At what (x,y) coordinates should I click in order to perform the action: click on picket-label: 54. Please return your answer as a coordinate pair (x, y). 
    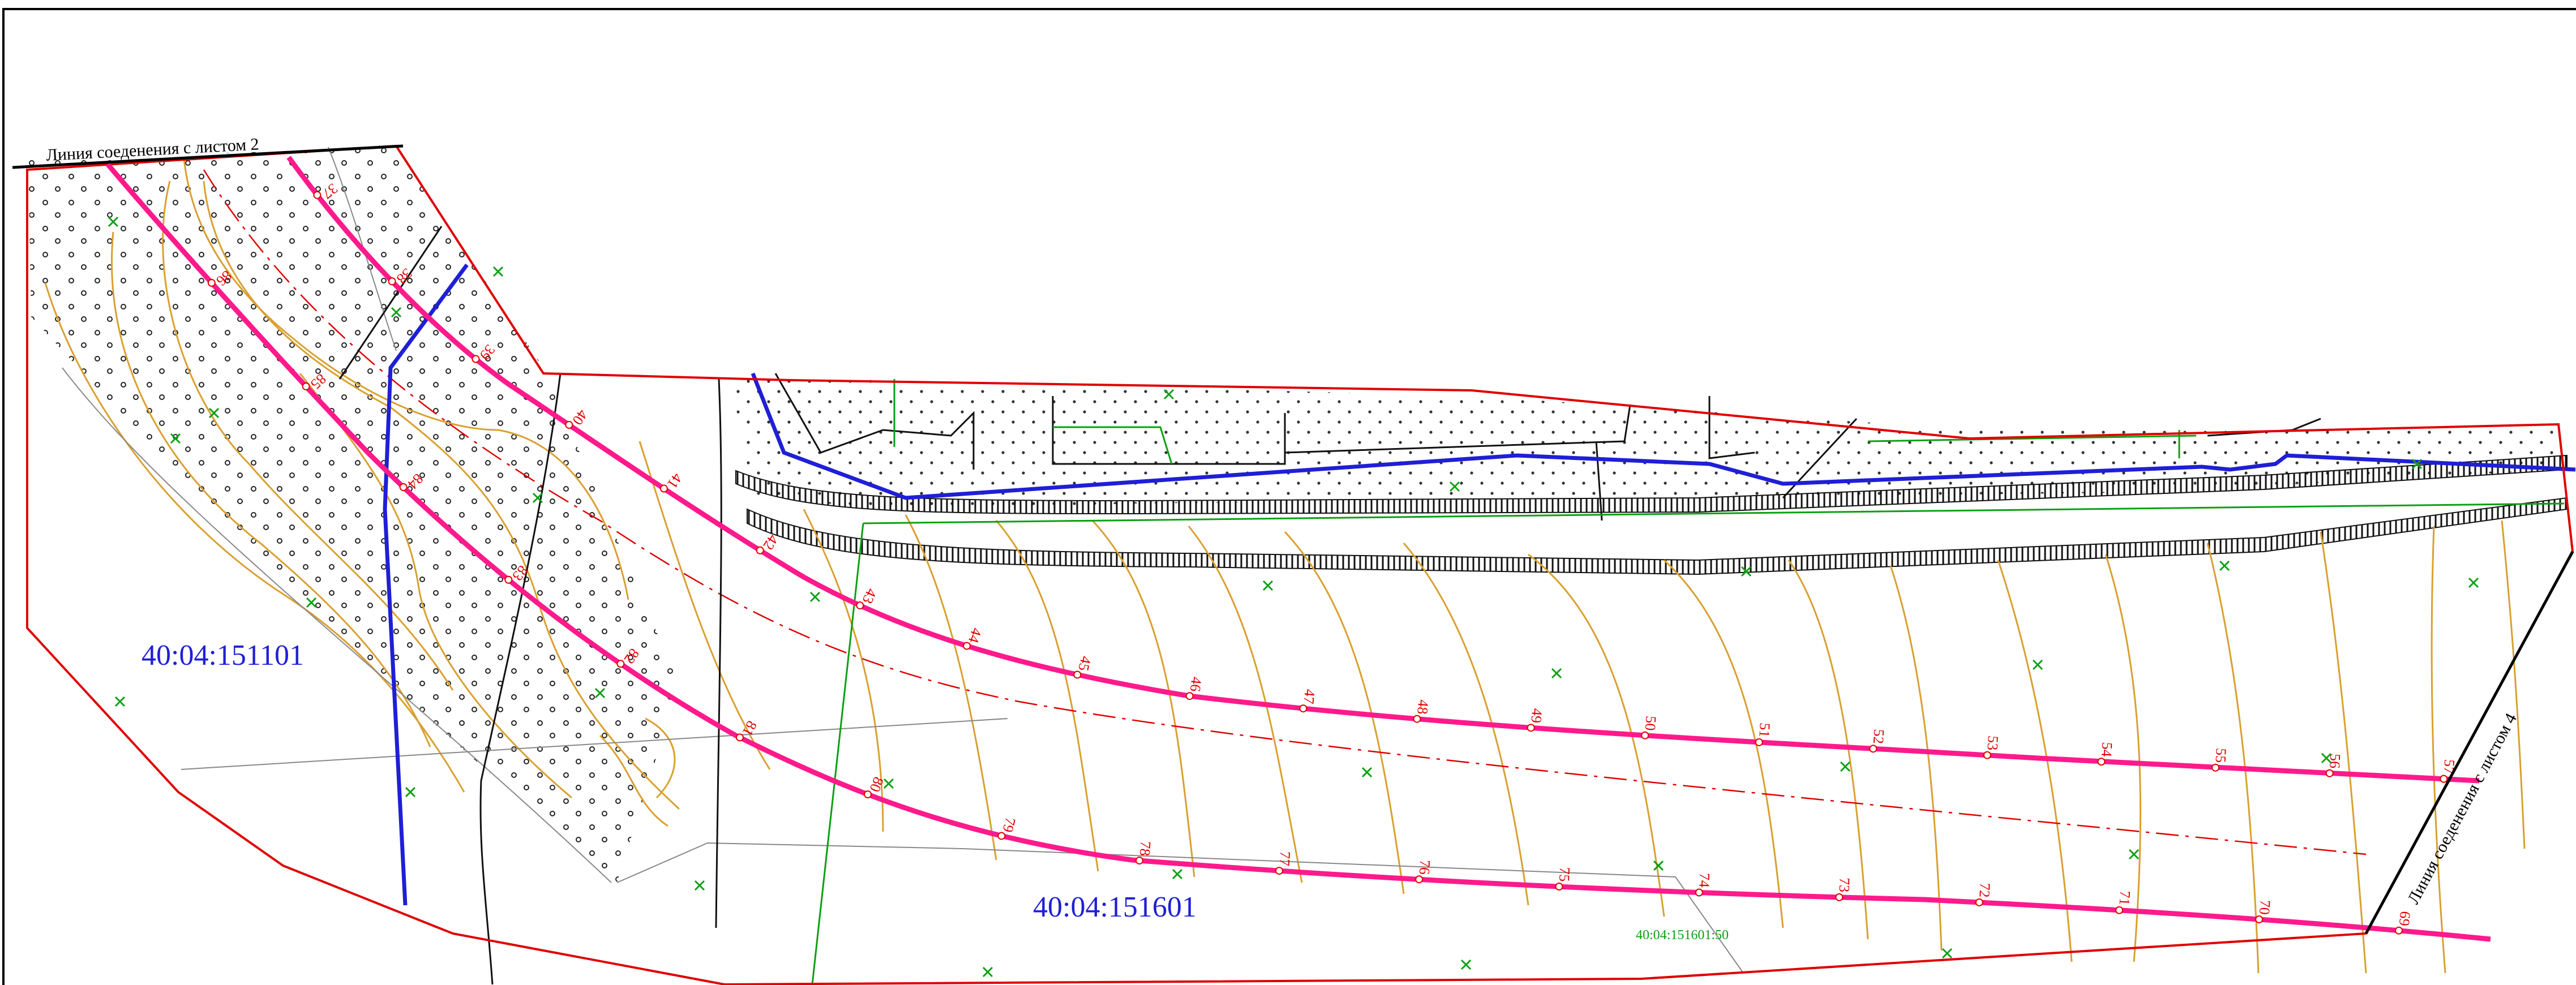
    Looking at the image, I should click on (2106, 750).